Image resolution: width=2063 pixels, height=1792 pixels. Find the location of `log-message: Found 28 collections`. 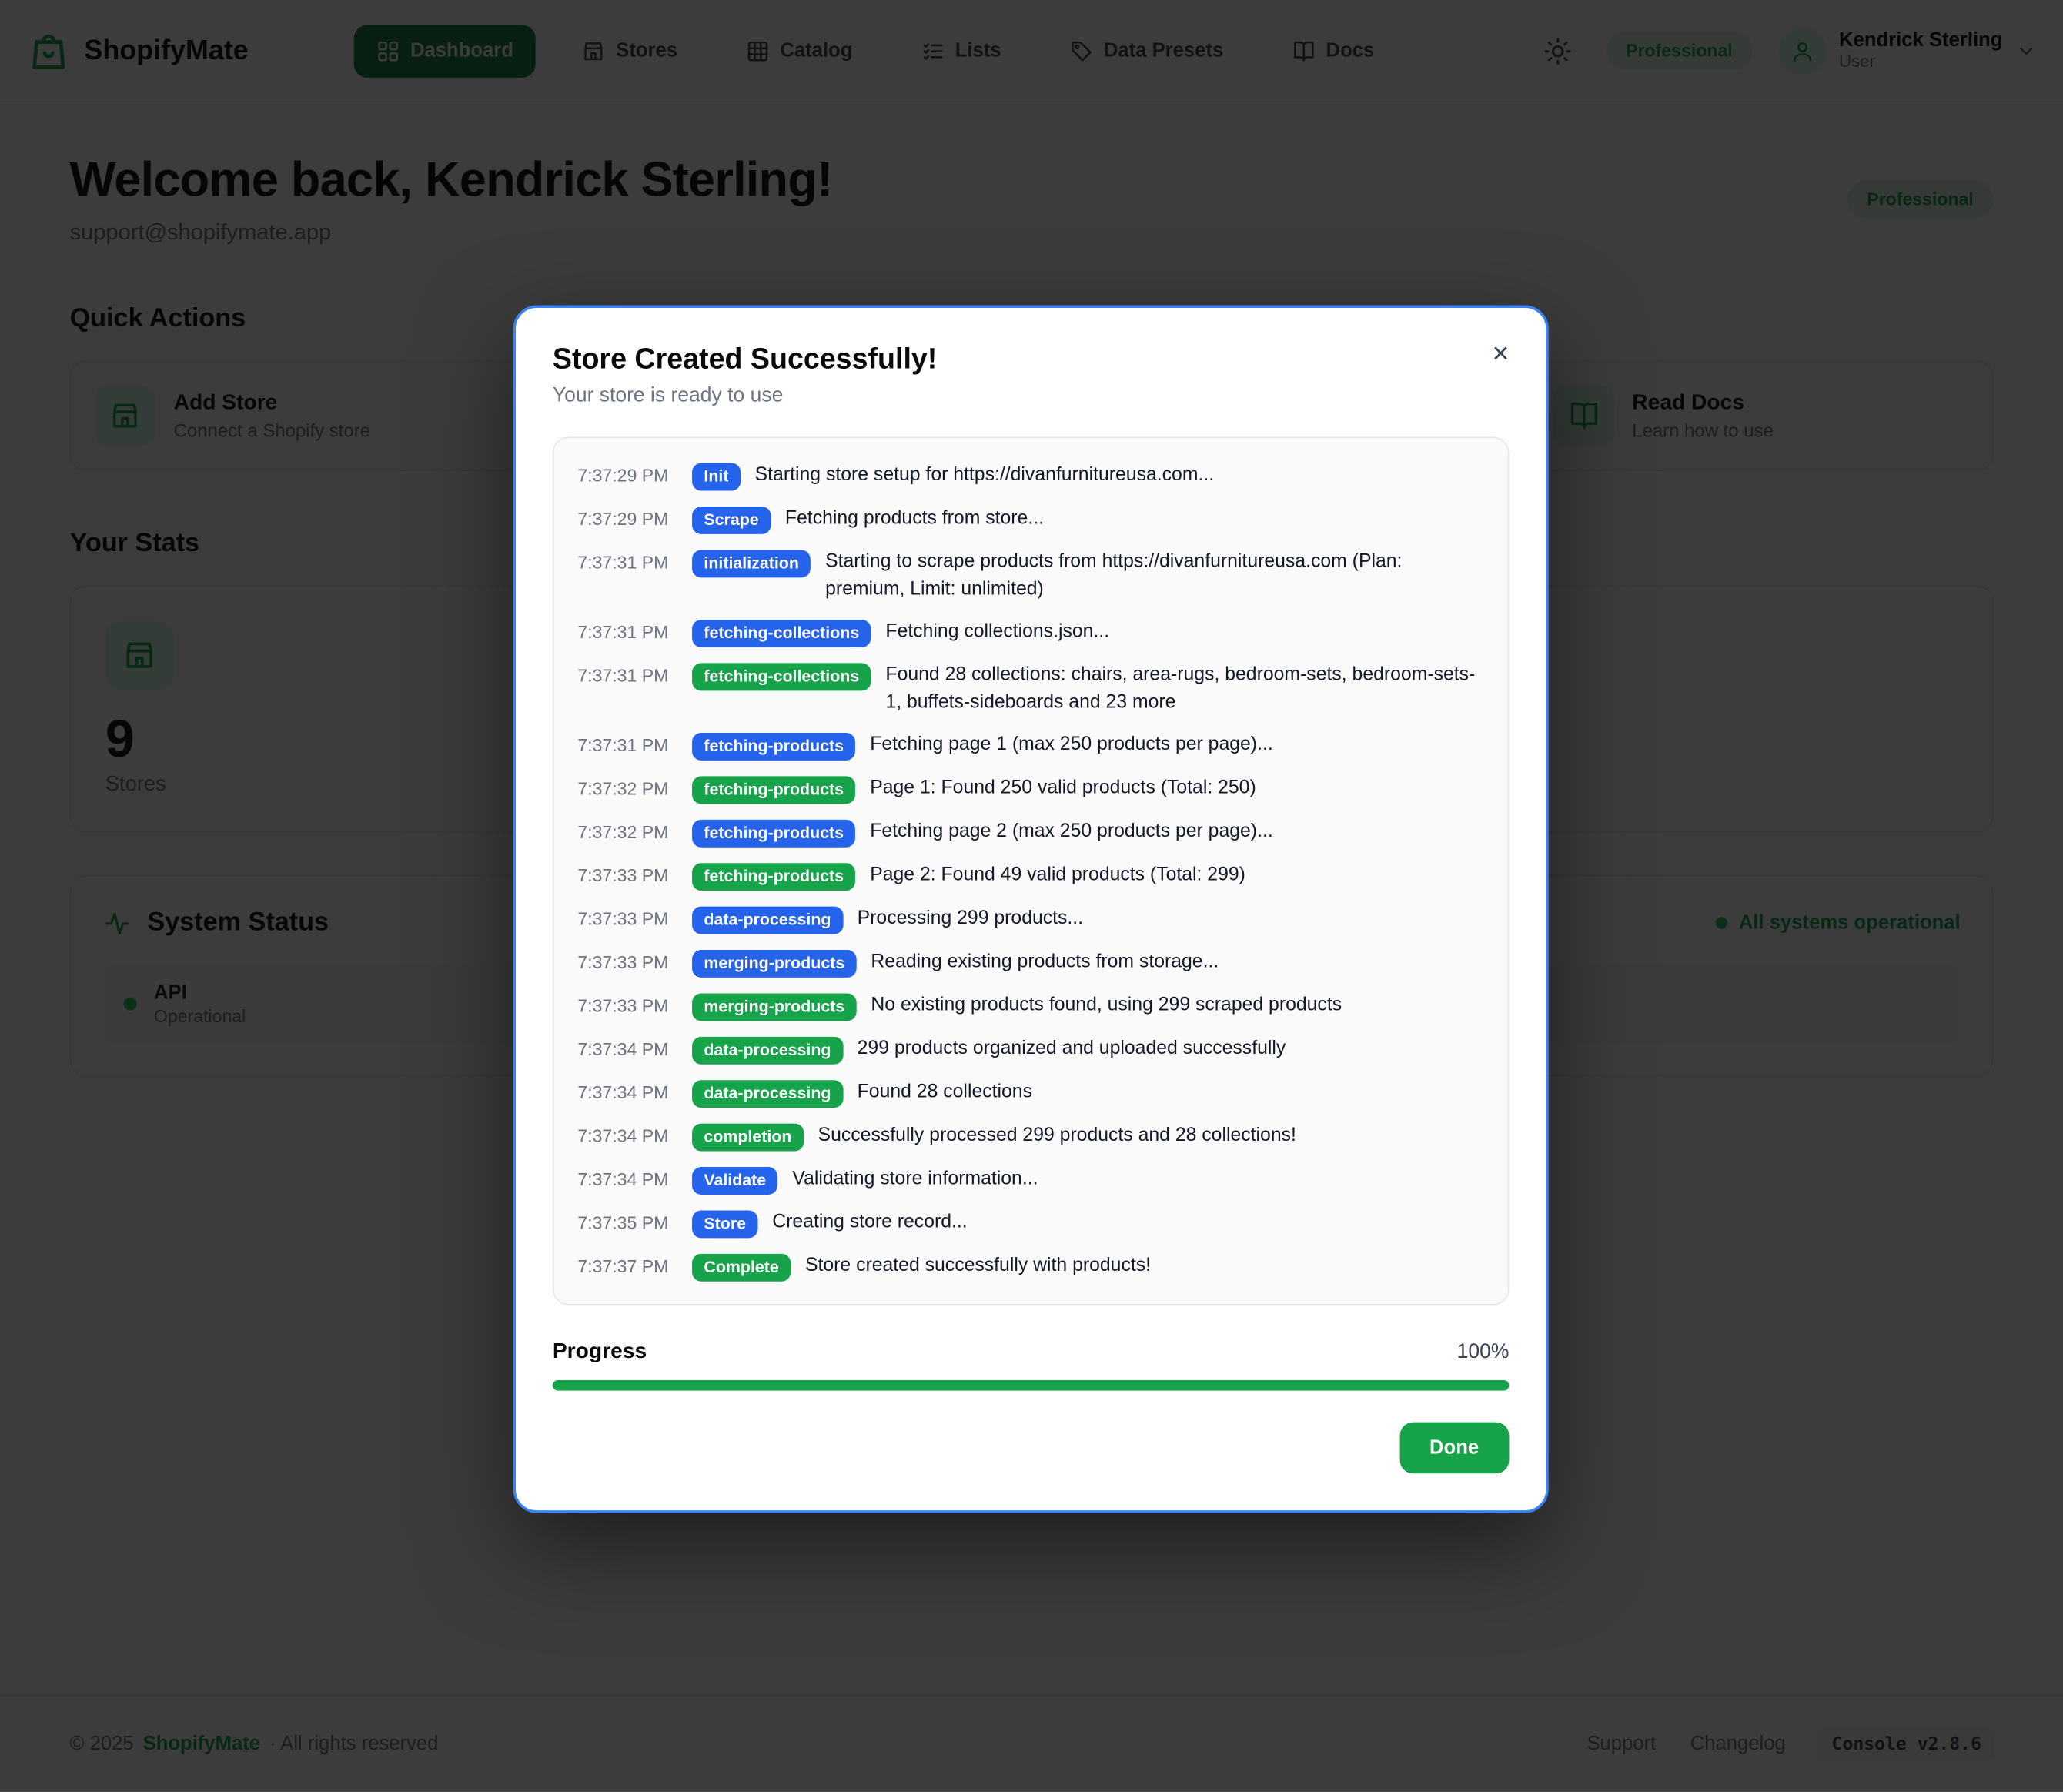

log-message: Found 28 collections is located at coordinates (944, 1091).